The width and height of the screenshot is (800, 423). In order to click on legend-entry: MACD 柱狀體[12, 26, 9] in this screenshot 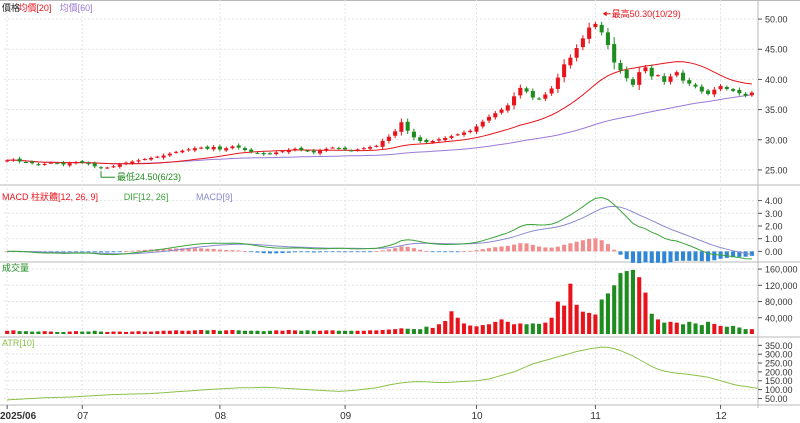, I will do `click(50, 196)`.